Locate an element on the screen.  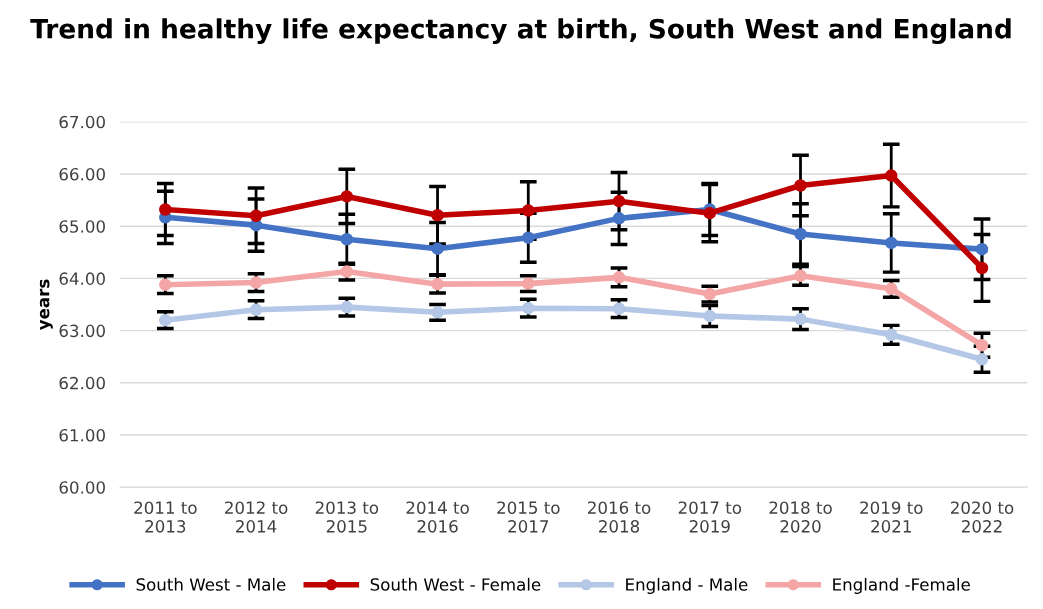
legend-label: South West - Female is located at coordinates (455, 584).